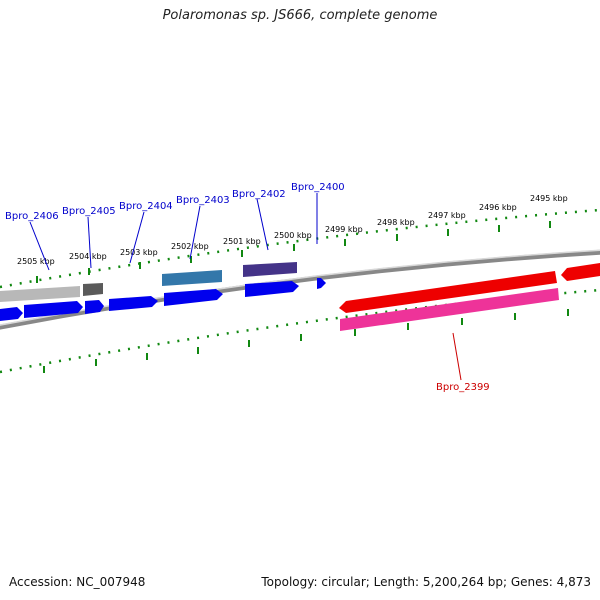 Image resolution: width=600 pixels, height=600 pixels. What do you see at coordinates (36, 261) in the screenshot?
I see `scale-label: 2505 kbp` at bounding box center [36, 261].